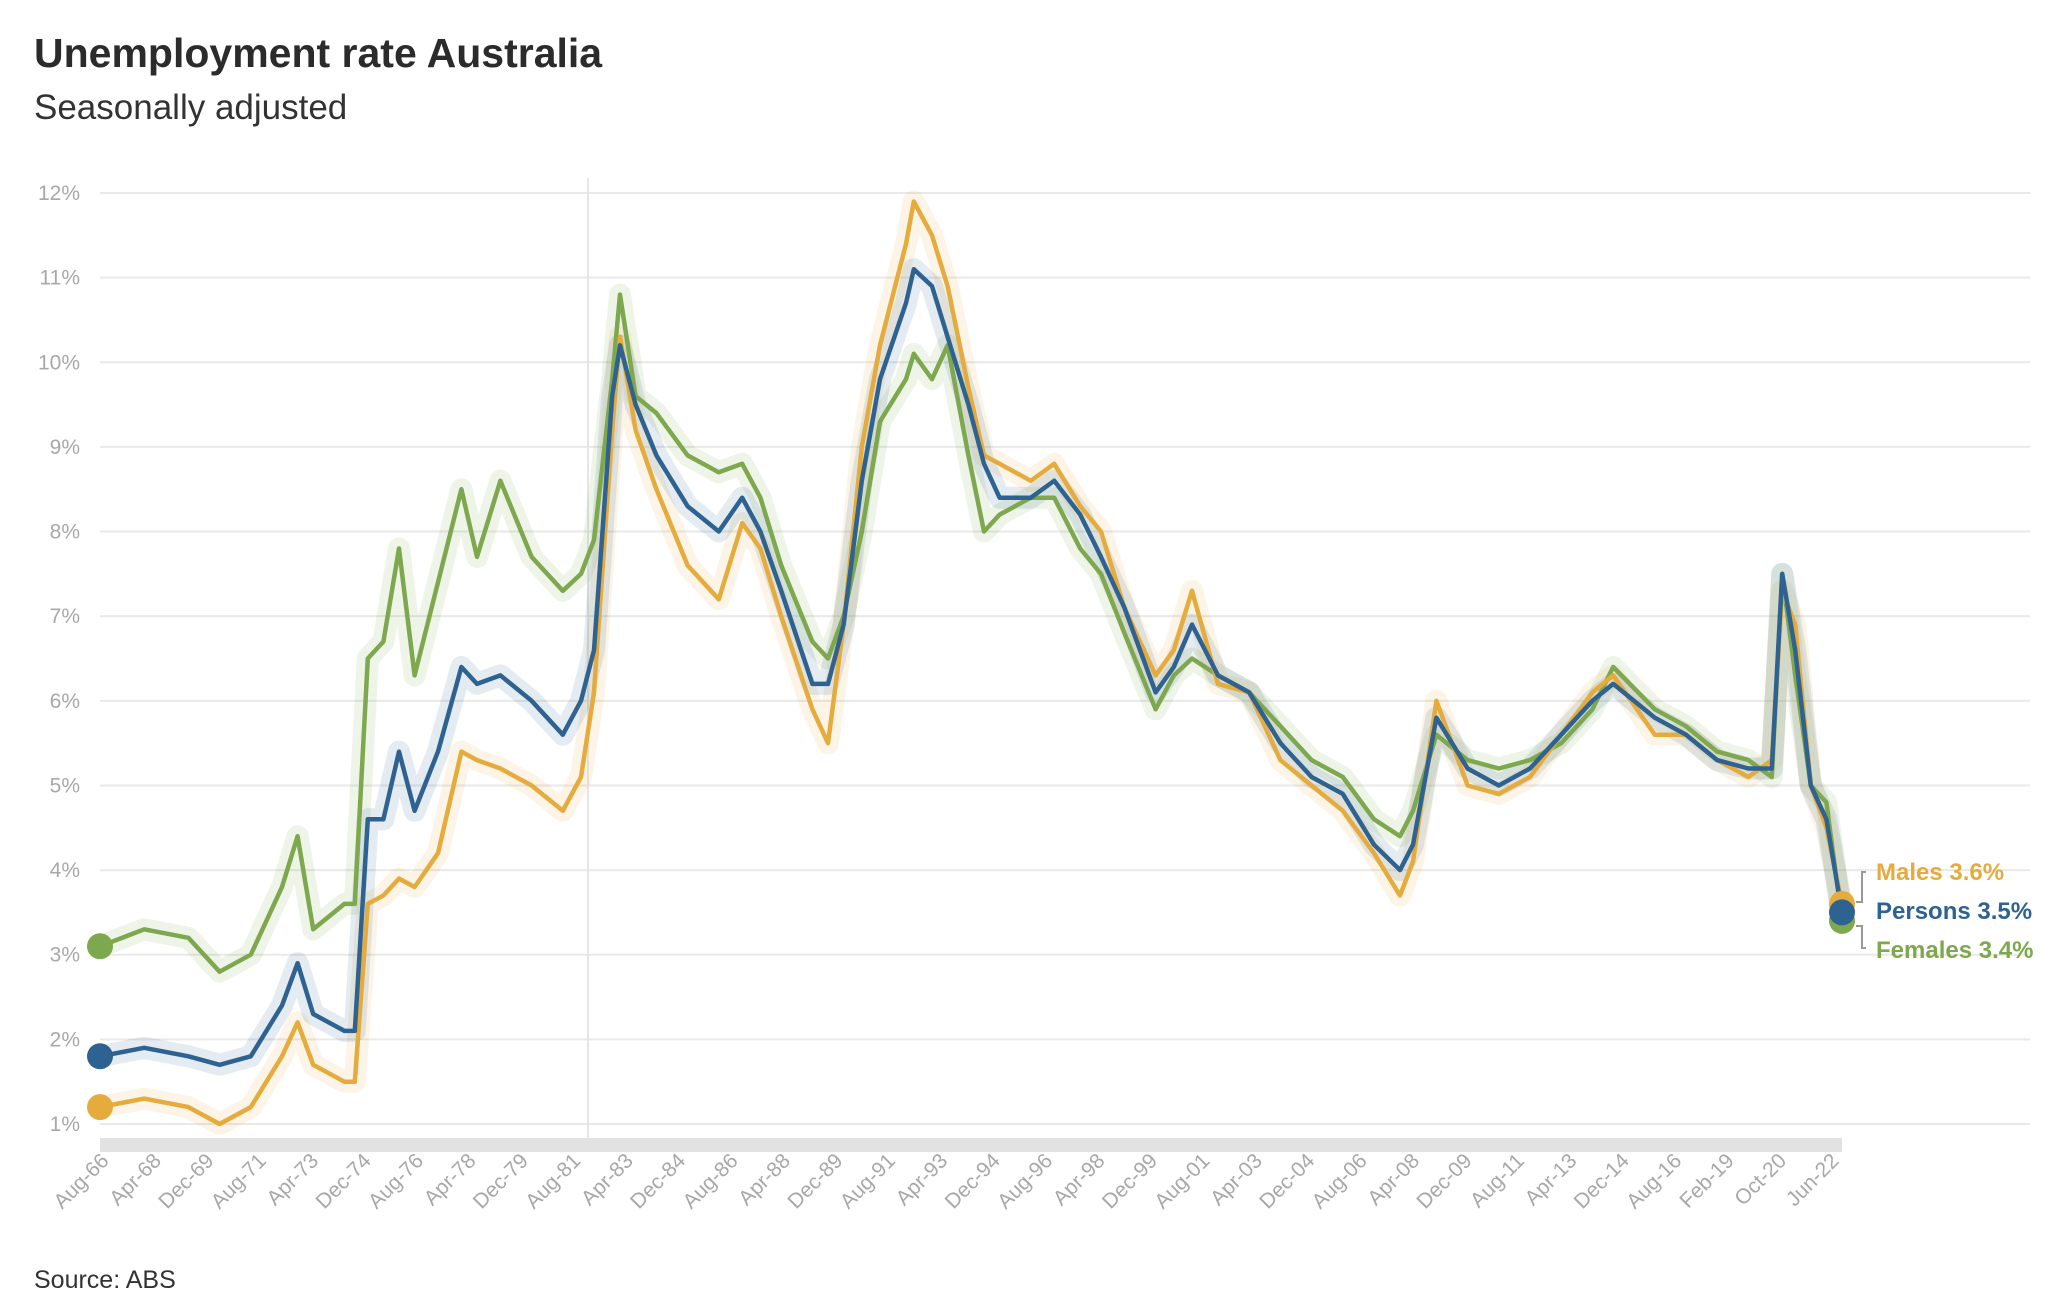 The width and height of the screenshot is (2058, 1314). What do you see at coordinates (60, 278) in the screenshot?
I see `y-tick-label: 11%` at bounding box center [60, 278].